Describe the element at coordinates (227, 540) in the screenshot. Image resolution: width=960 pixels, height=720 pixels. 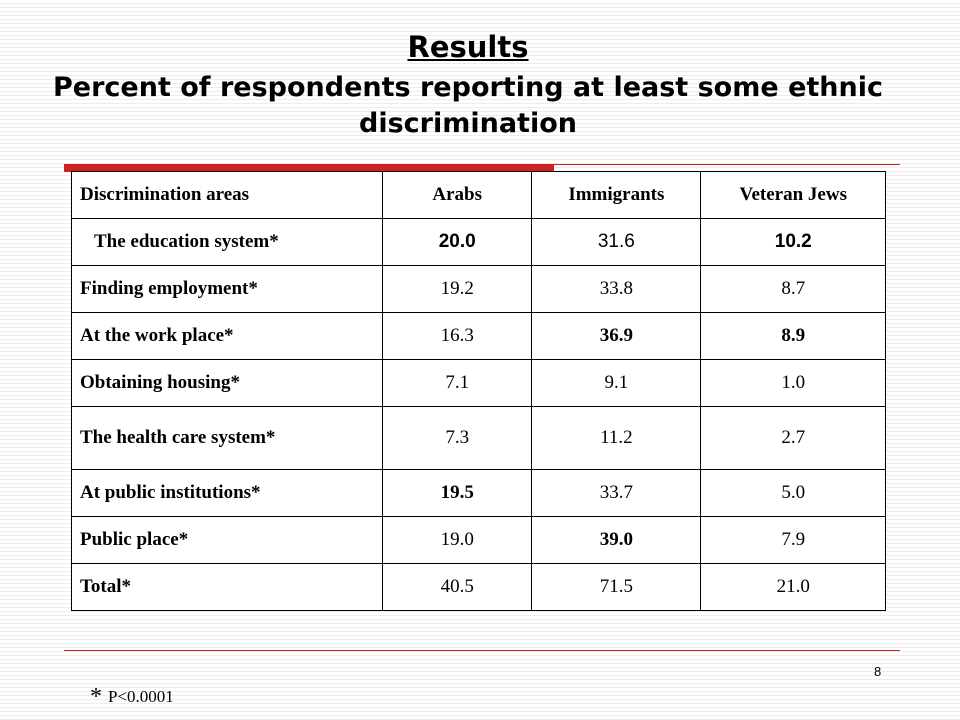
I see `row-area: Public place*` at that location.